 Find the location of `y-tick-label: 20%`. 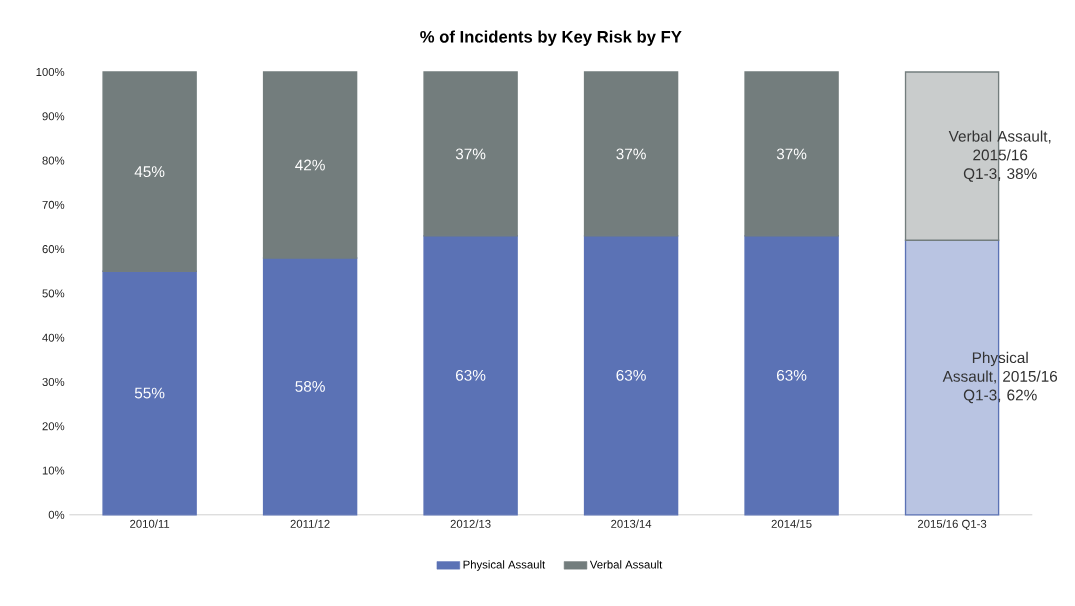

y-tick-label: 20% is located at coordinates (53, 426).